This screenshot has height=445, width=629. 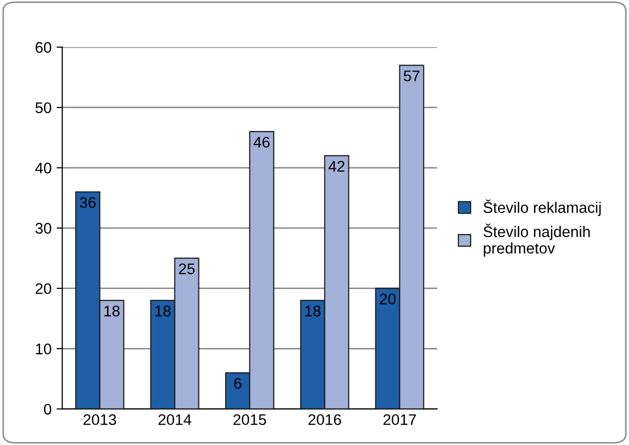 I want to click on data-label: 42, so click(x=336, y=166).